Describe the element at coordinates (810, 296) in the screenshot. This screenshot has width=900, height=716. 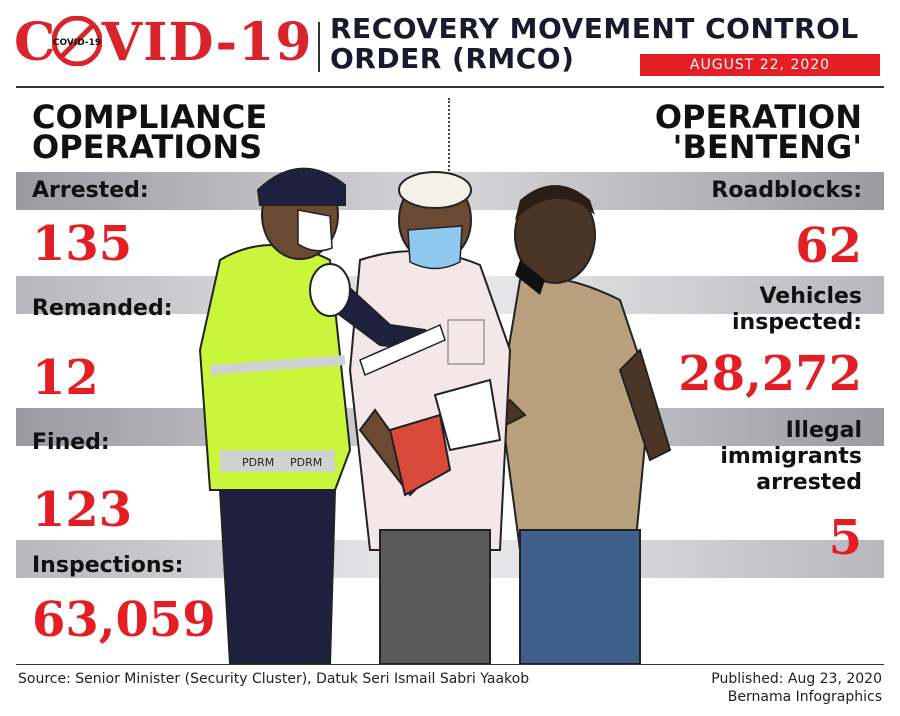
I see `vehicles-label-line-1: Vehicles` at that location.